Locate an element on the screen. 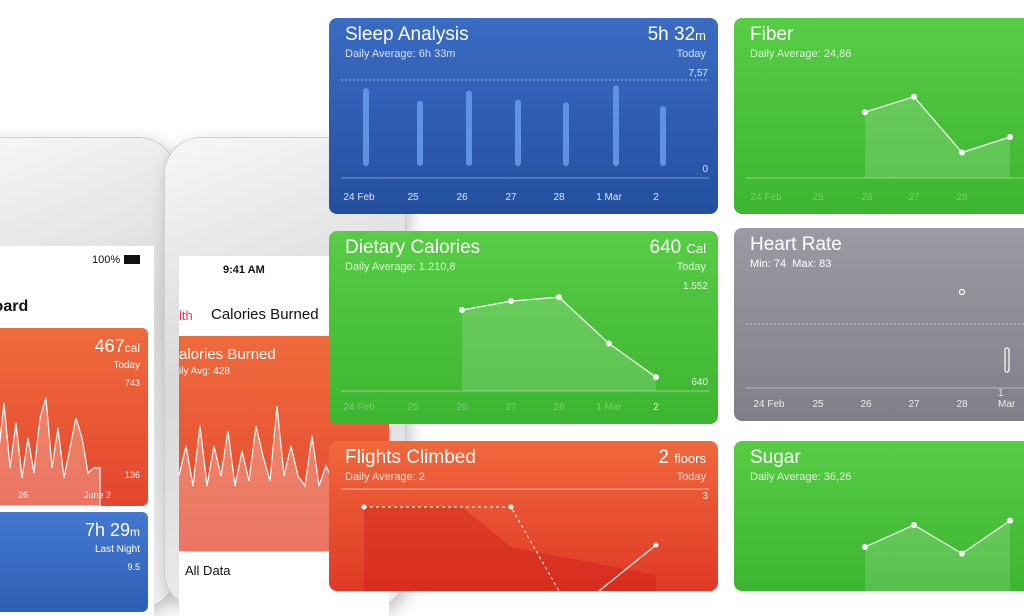 Image resolution: width=1024 pixels, height=616 pixels. phone-right-sparkline is located at coordinates (256, 478).